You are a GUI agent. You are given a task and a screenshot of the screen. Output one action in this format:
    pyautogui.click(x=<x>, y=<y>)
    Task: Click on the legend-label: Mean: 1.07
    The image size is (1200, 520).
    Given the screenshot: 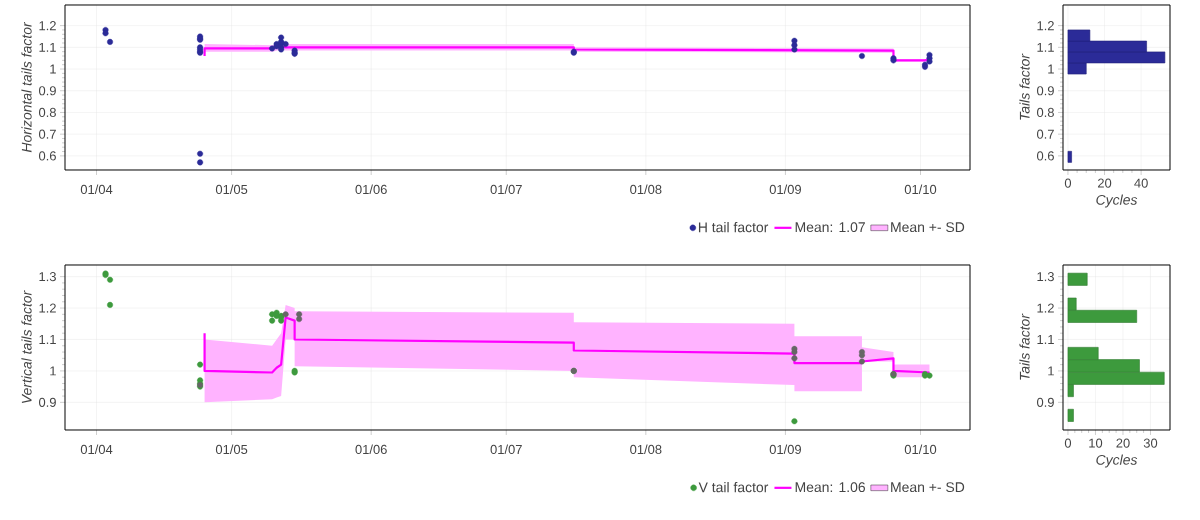 What is the action you would take?
    pyautogui.click(x=830, y=227)
    